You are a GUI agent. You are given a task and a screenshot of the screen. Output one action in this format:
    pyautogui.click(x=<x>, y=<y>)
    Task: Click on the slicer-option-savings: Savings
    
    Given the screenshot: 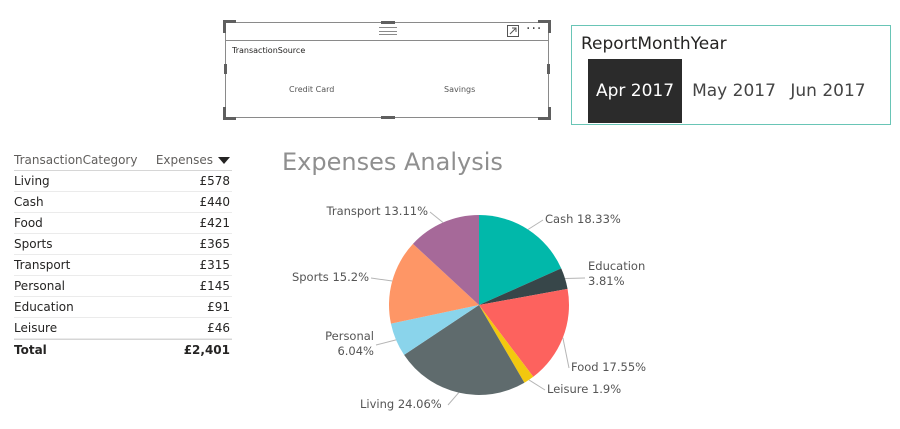 What is the action you would take?
    pyautogui.click(x=460, y=89)
    